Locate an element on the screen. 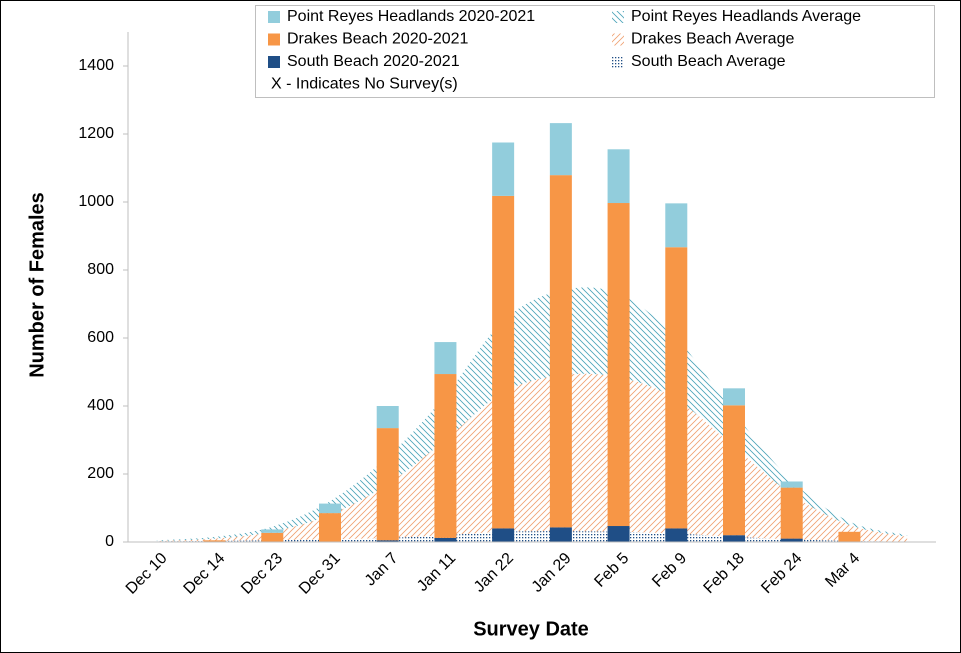 The image size is (961, 653). x-axis-title: Survey Date is located at coordinates (531, 629).